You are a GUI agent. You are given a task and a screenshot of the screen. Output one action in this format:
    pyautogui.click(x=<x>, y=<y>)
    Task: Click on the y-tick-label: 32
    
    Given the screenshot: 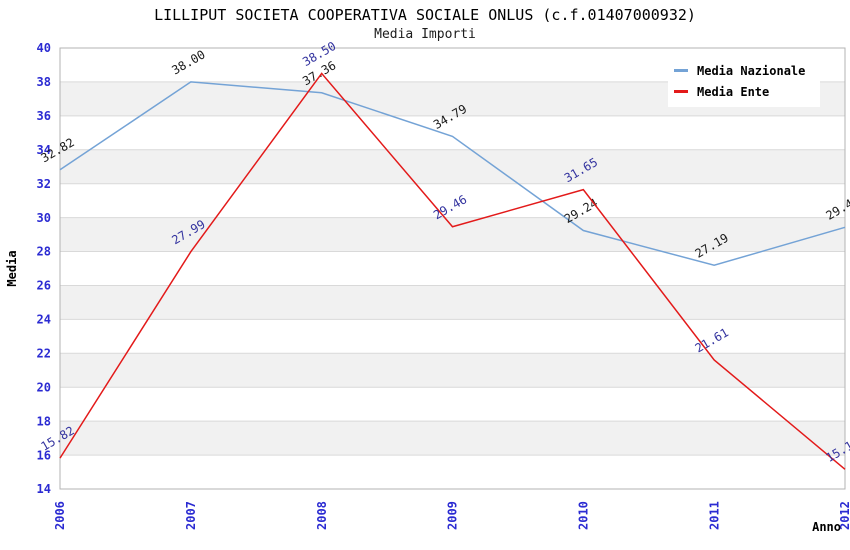 What is the action you would take?
    pyautogui.click(x=44, y=184)
    